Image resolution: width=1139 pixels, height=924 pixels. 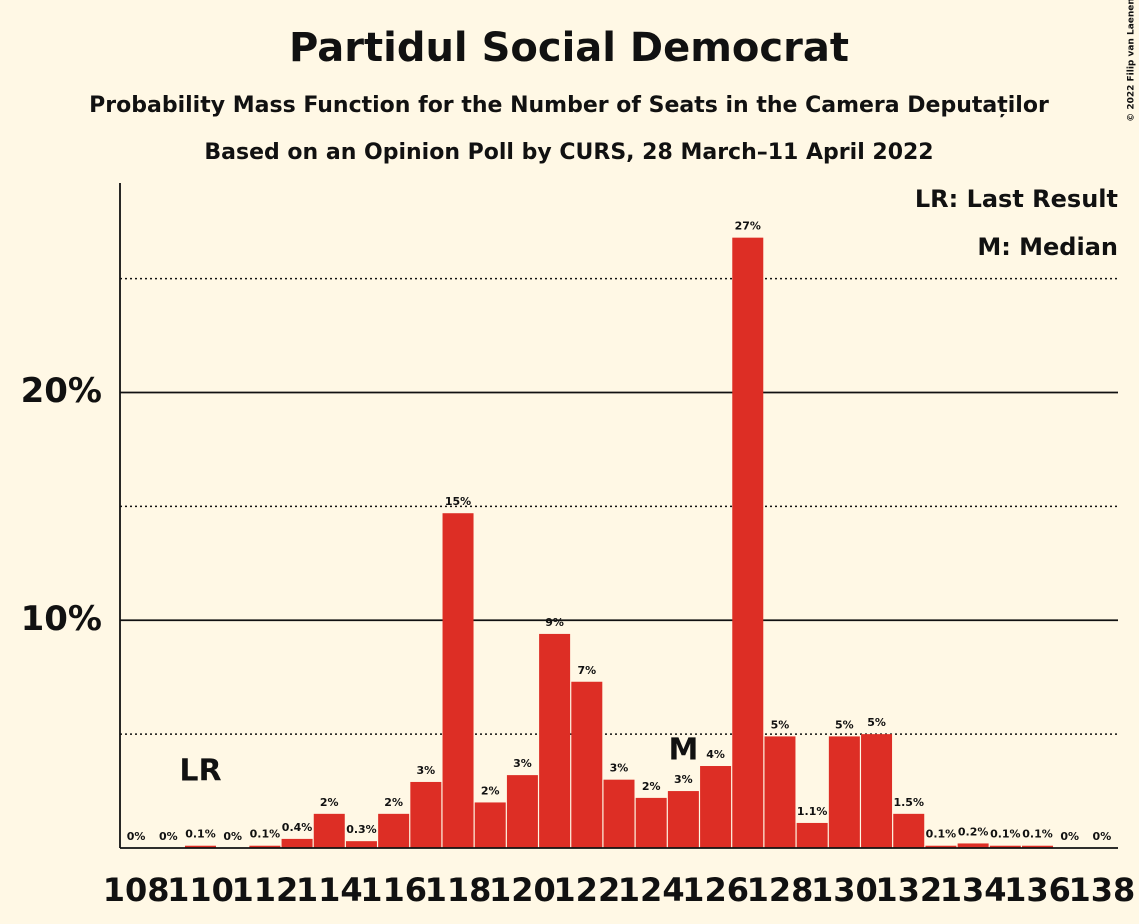 I want to click on x-tick-label: 132, so click(x=908, y=890).